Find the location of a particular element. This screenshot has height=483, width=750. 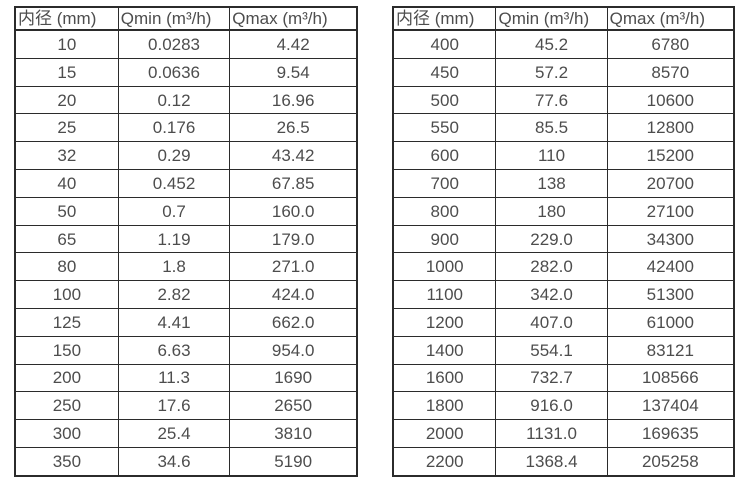

table-cell: 662.0 is located at coordinates (293, 322).